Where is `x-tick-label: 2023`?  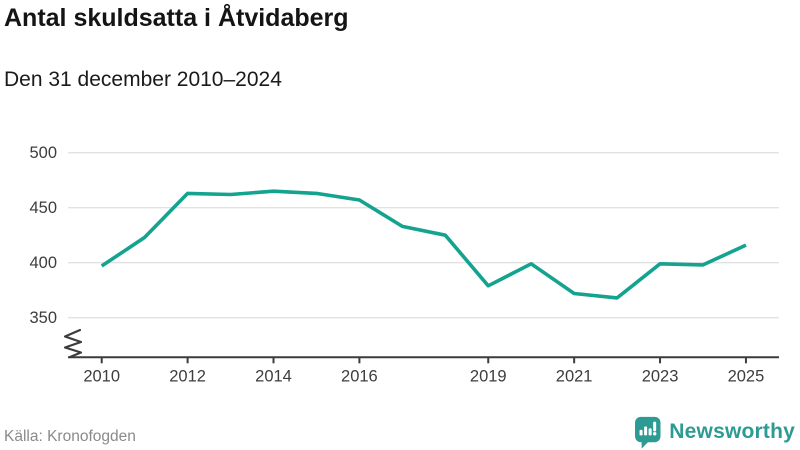 x-tick-label: 2023 is located at coordinates (660, 376).